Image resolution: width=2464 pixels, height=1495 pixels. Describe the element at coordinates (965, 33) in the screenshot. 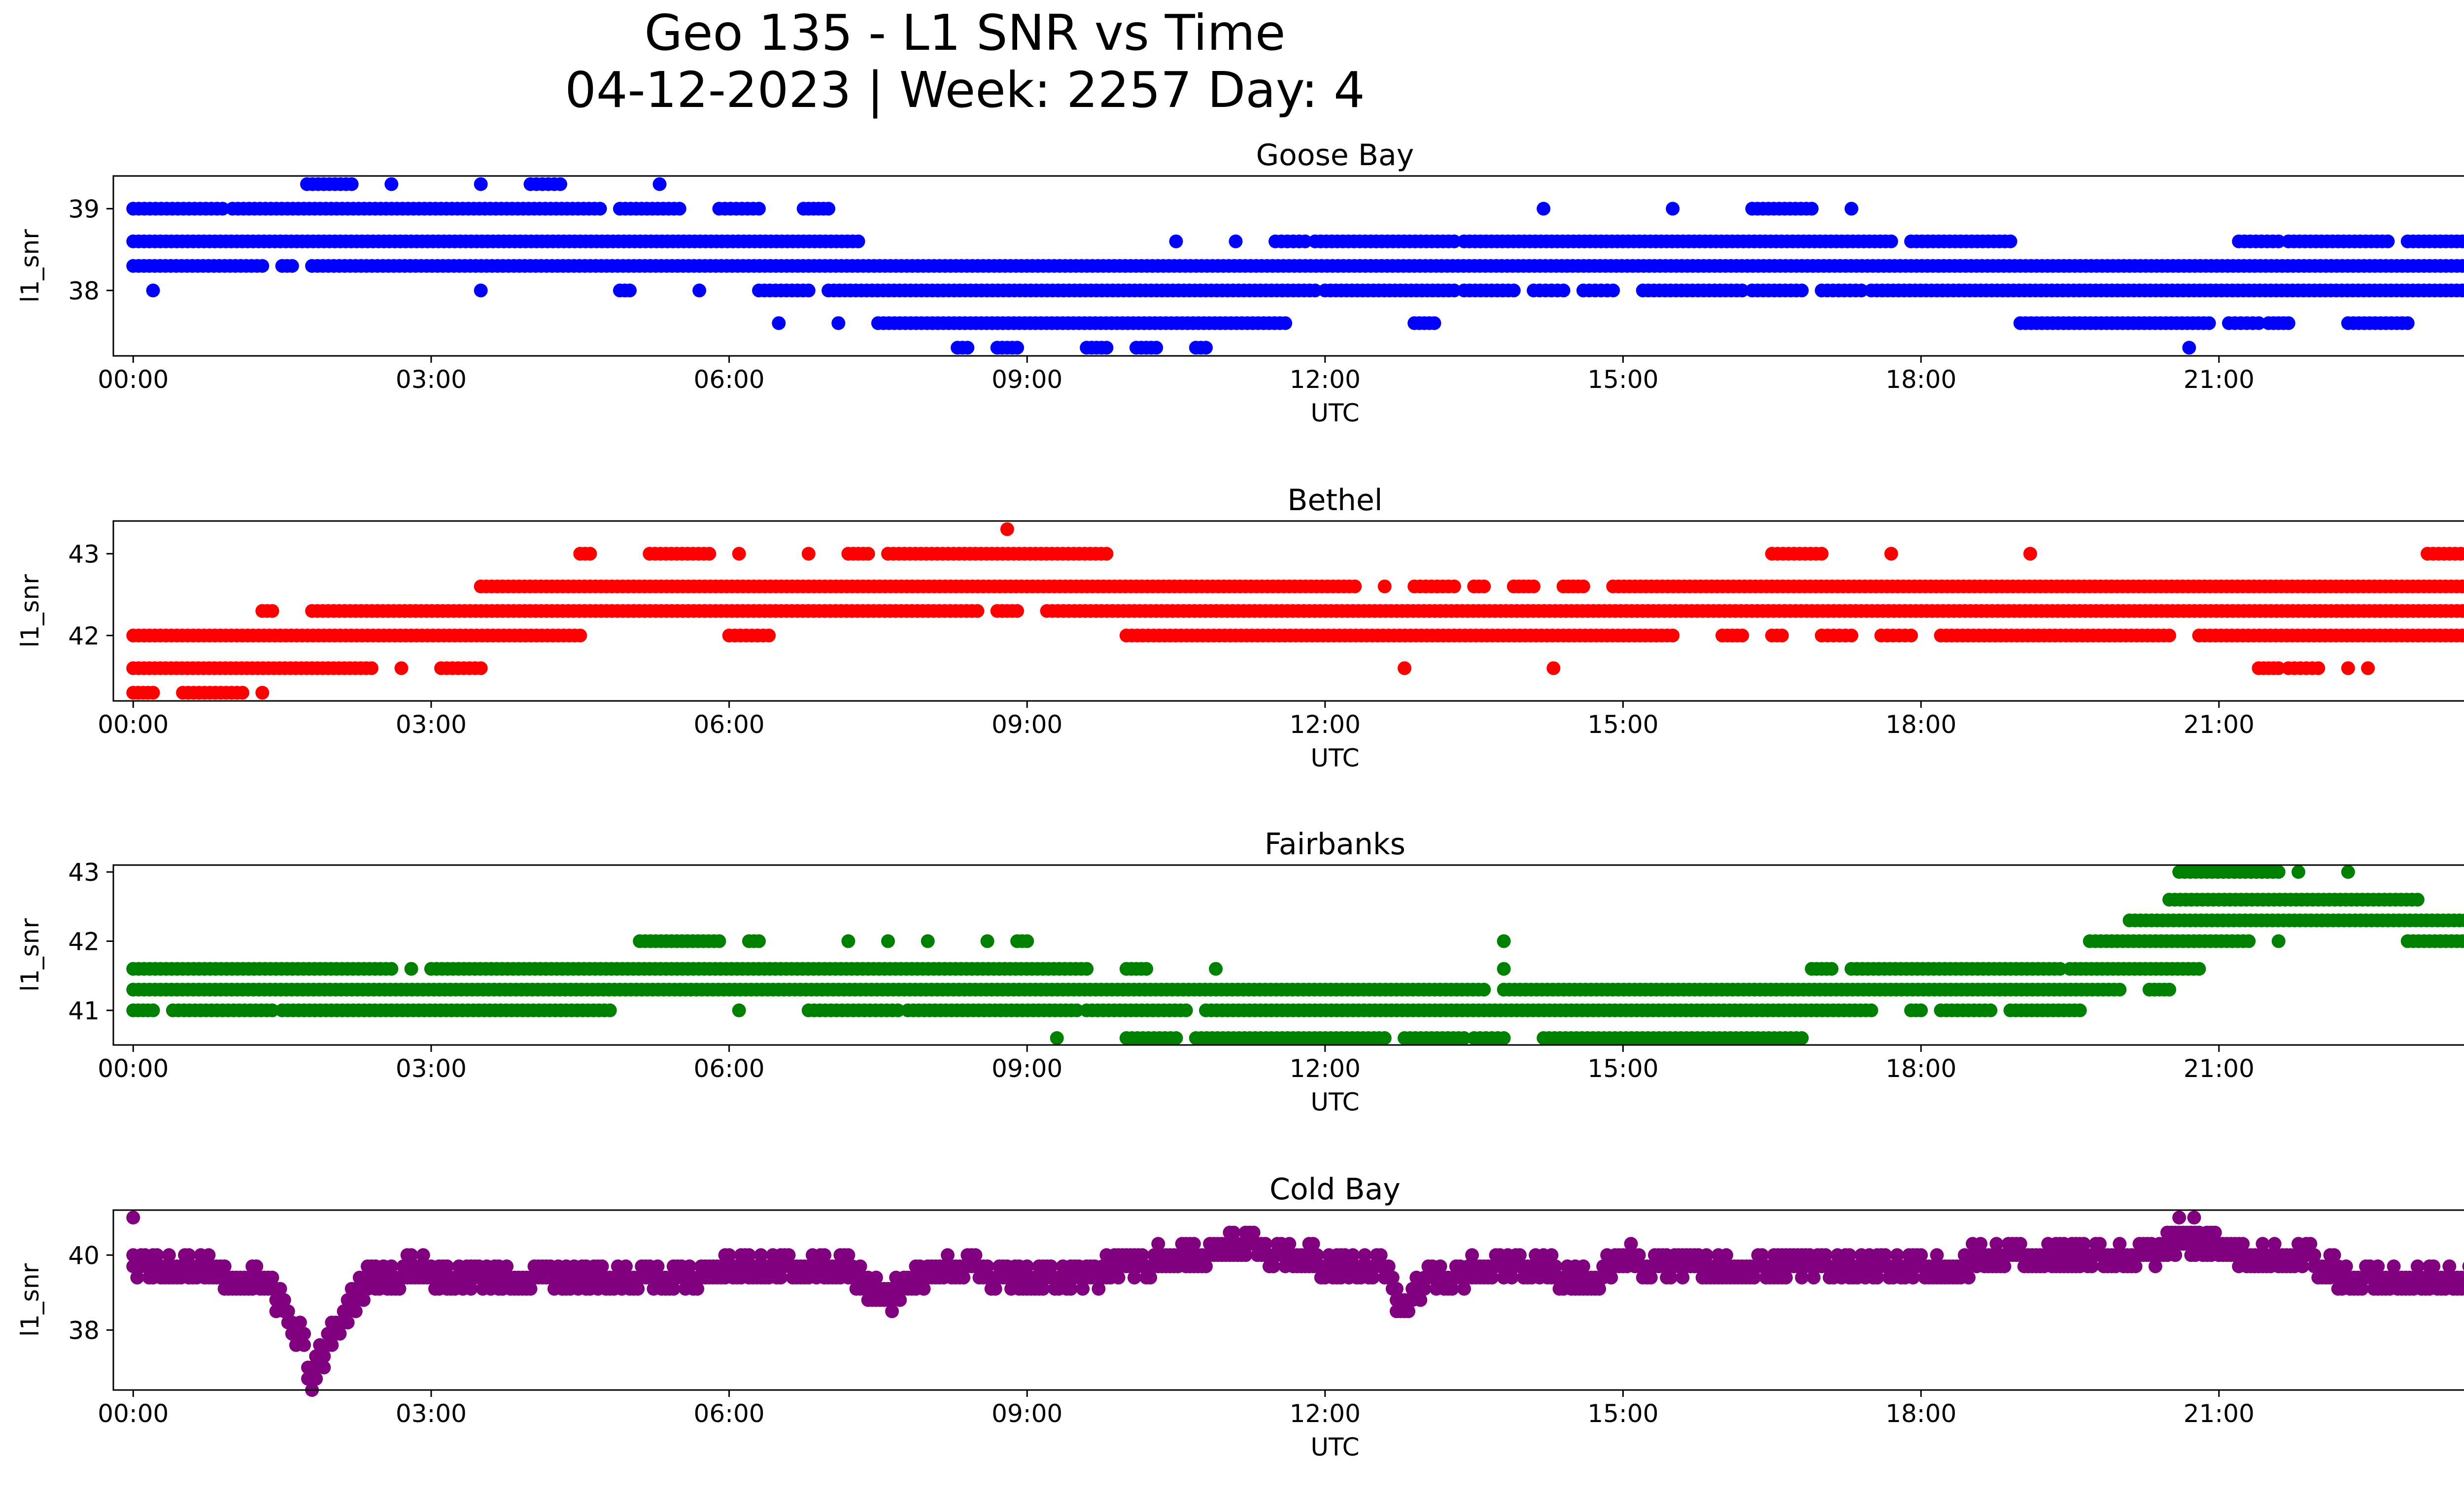

I see `figure-title-line-1: Geo 135 - L1 SNR vs Time` at that location.